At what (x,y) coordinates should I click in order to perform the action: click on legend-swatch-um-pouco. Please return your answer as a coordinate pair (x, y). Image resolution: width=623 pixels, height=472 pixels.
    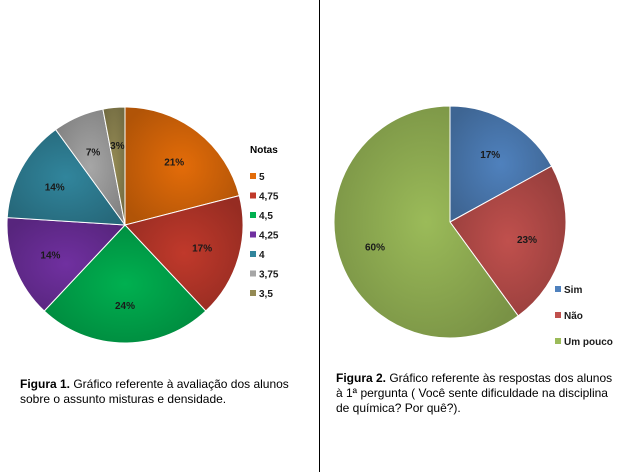
    Looking at the image, I should click on (558, 341).